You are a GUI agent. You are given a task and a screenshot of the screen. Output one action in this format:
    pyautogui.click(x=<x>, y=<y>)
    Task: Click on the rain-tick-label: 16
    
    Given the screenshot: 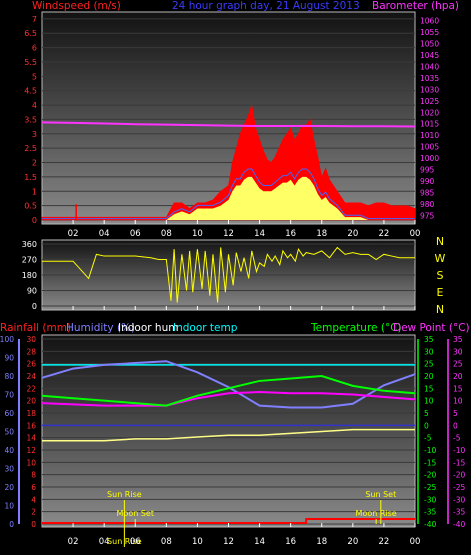 What is the action you would take?
    pyautogui.click(x=31, y=425)
    